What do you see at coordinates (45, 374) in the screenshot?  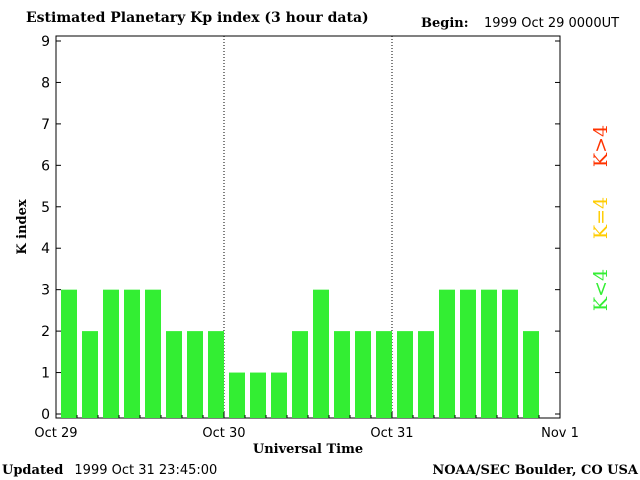 I see `y-tick-label: 1` at bounding box center [45, 374].